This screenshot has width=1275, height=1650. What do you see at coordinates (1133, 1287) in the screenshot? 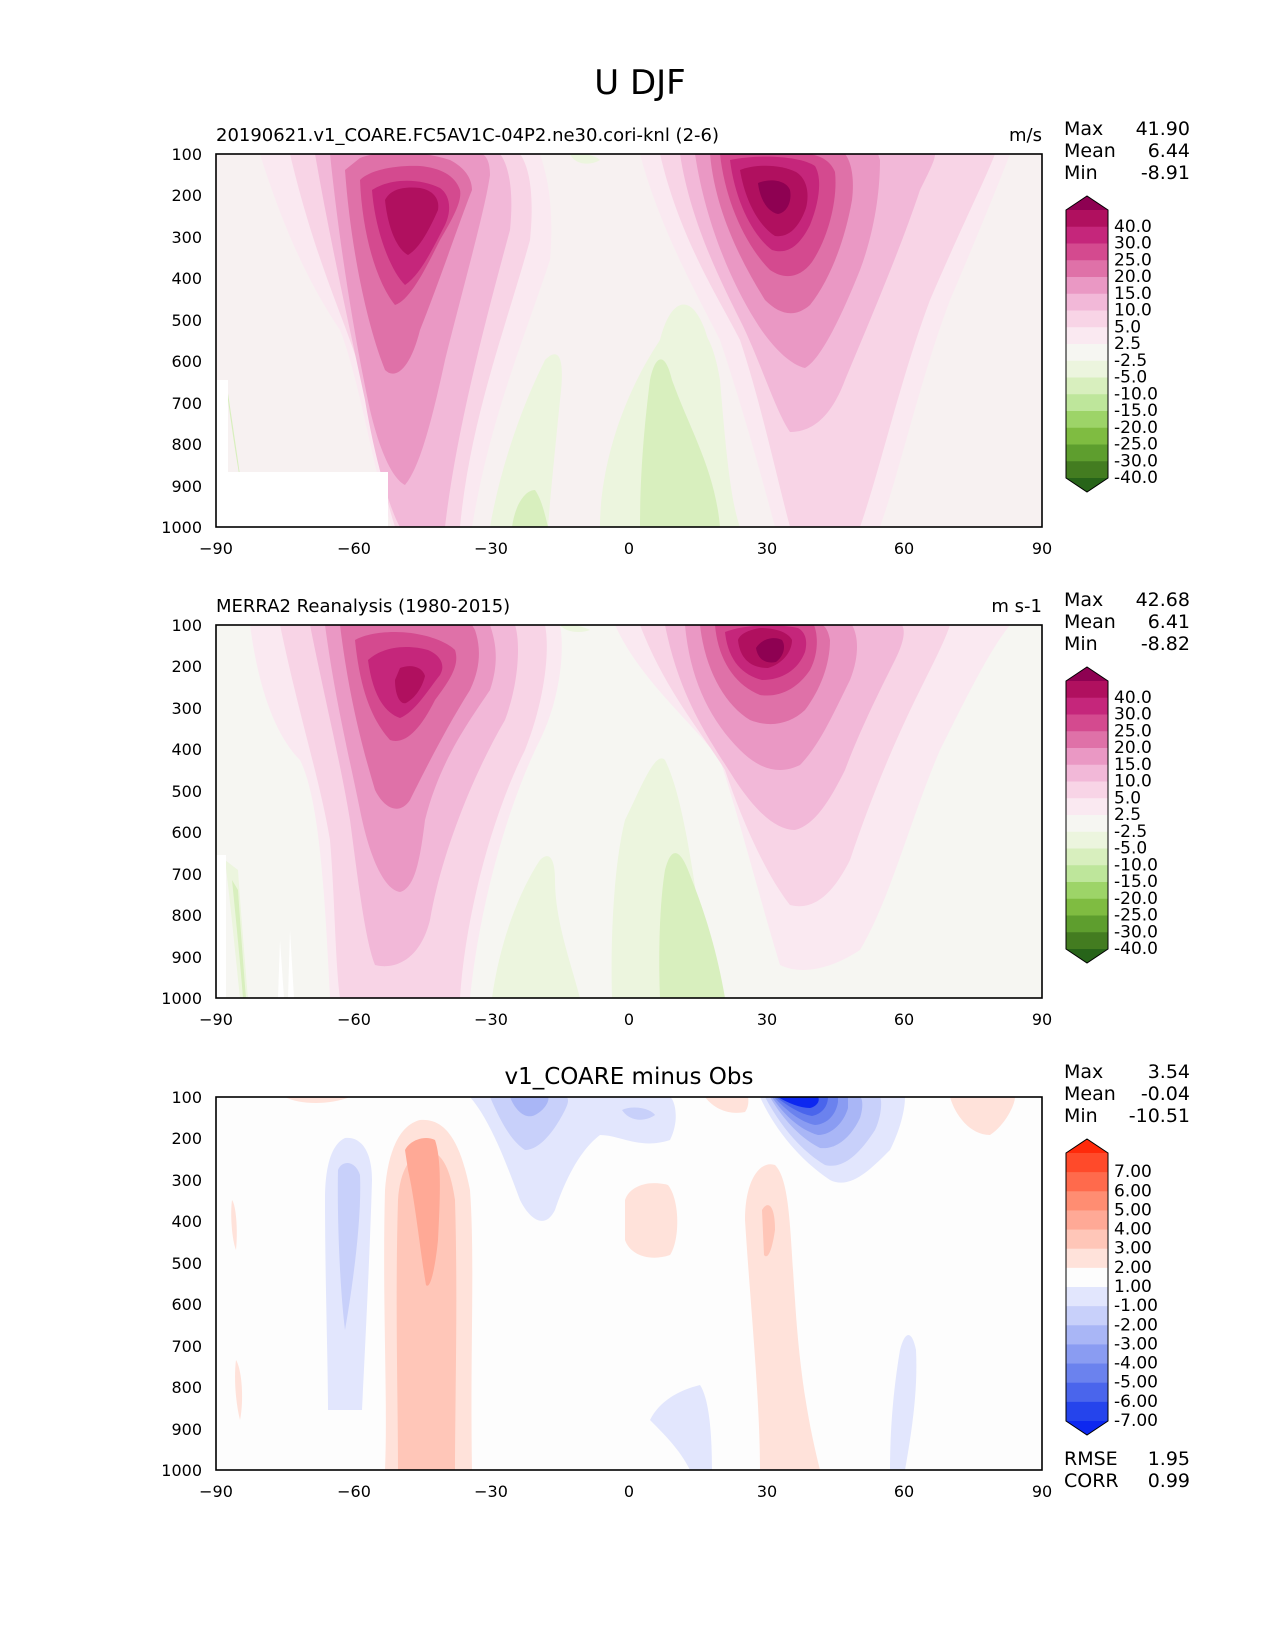
I see `colorbar-tick-label: 1.00` at bounding box center [1133, 1287].